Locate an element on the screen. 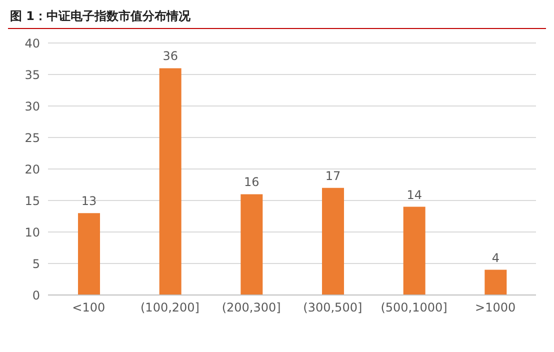 The image size is (554, 352). x-tick-label: (300,500] is located at coordinates (332, 307).